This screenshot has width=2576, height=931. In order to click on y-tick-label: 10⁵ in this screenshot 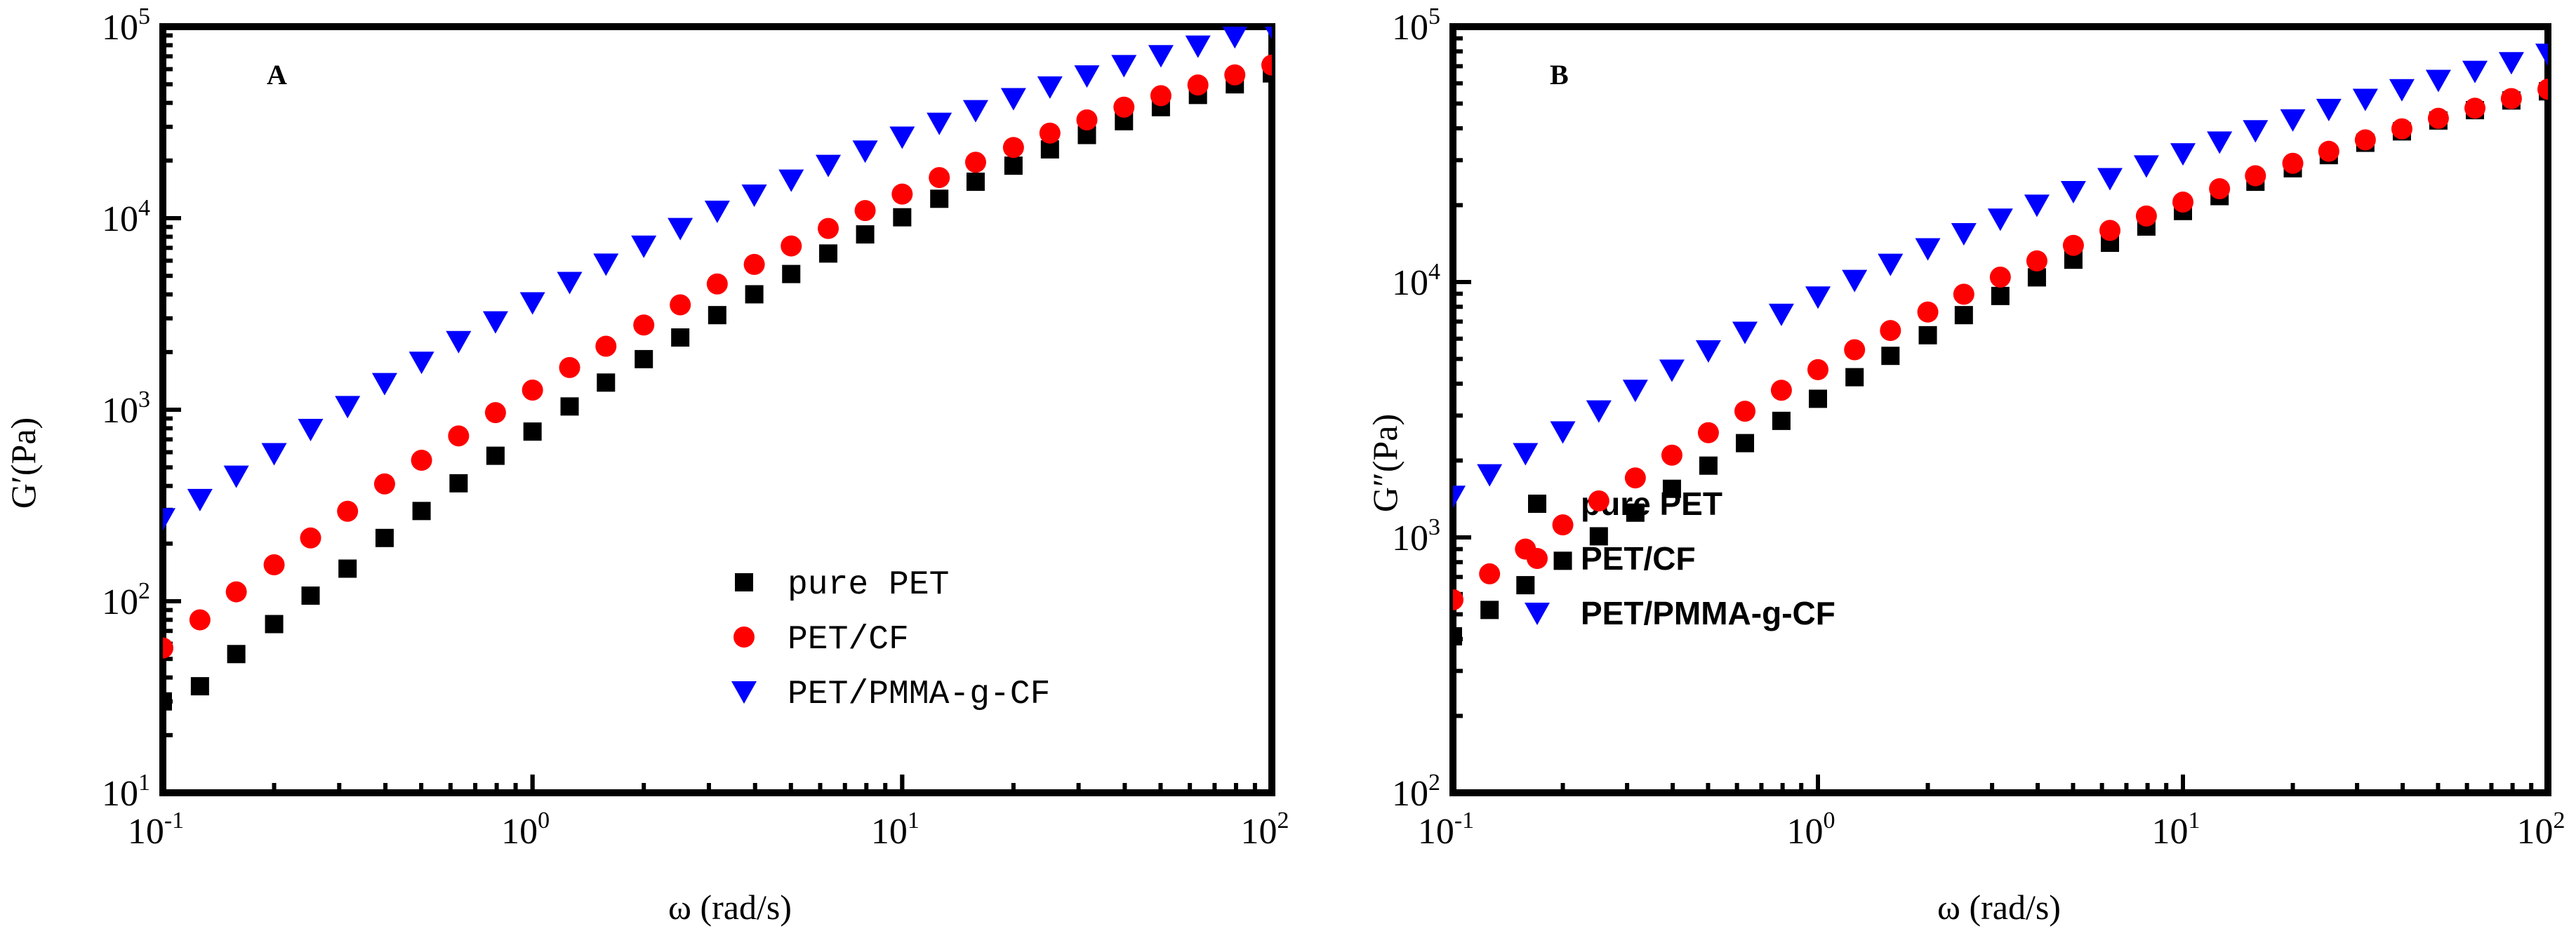, I will do `click(1416, 26)`.